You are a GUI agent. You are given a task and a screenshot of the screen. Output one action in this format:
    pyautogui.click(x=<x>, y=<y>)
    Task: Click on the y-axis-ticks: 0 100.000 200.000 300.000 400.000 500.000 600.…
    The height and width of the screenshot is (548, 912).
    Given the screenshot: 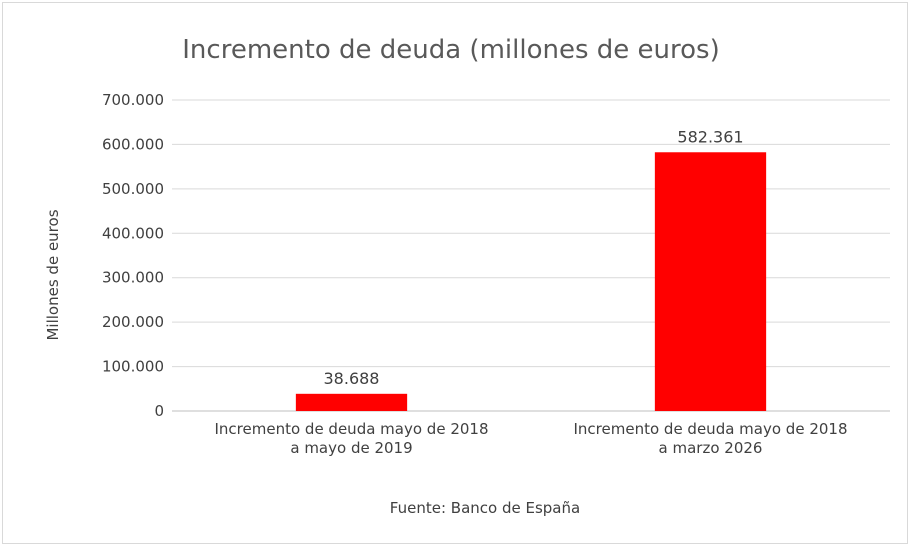 What is the action you would take?
    pyautogui.click(x=133, y=255)
    